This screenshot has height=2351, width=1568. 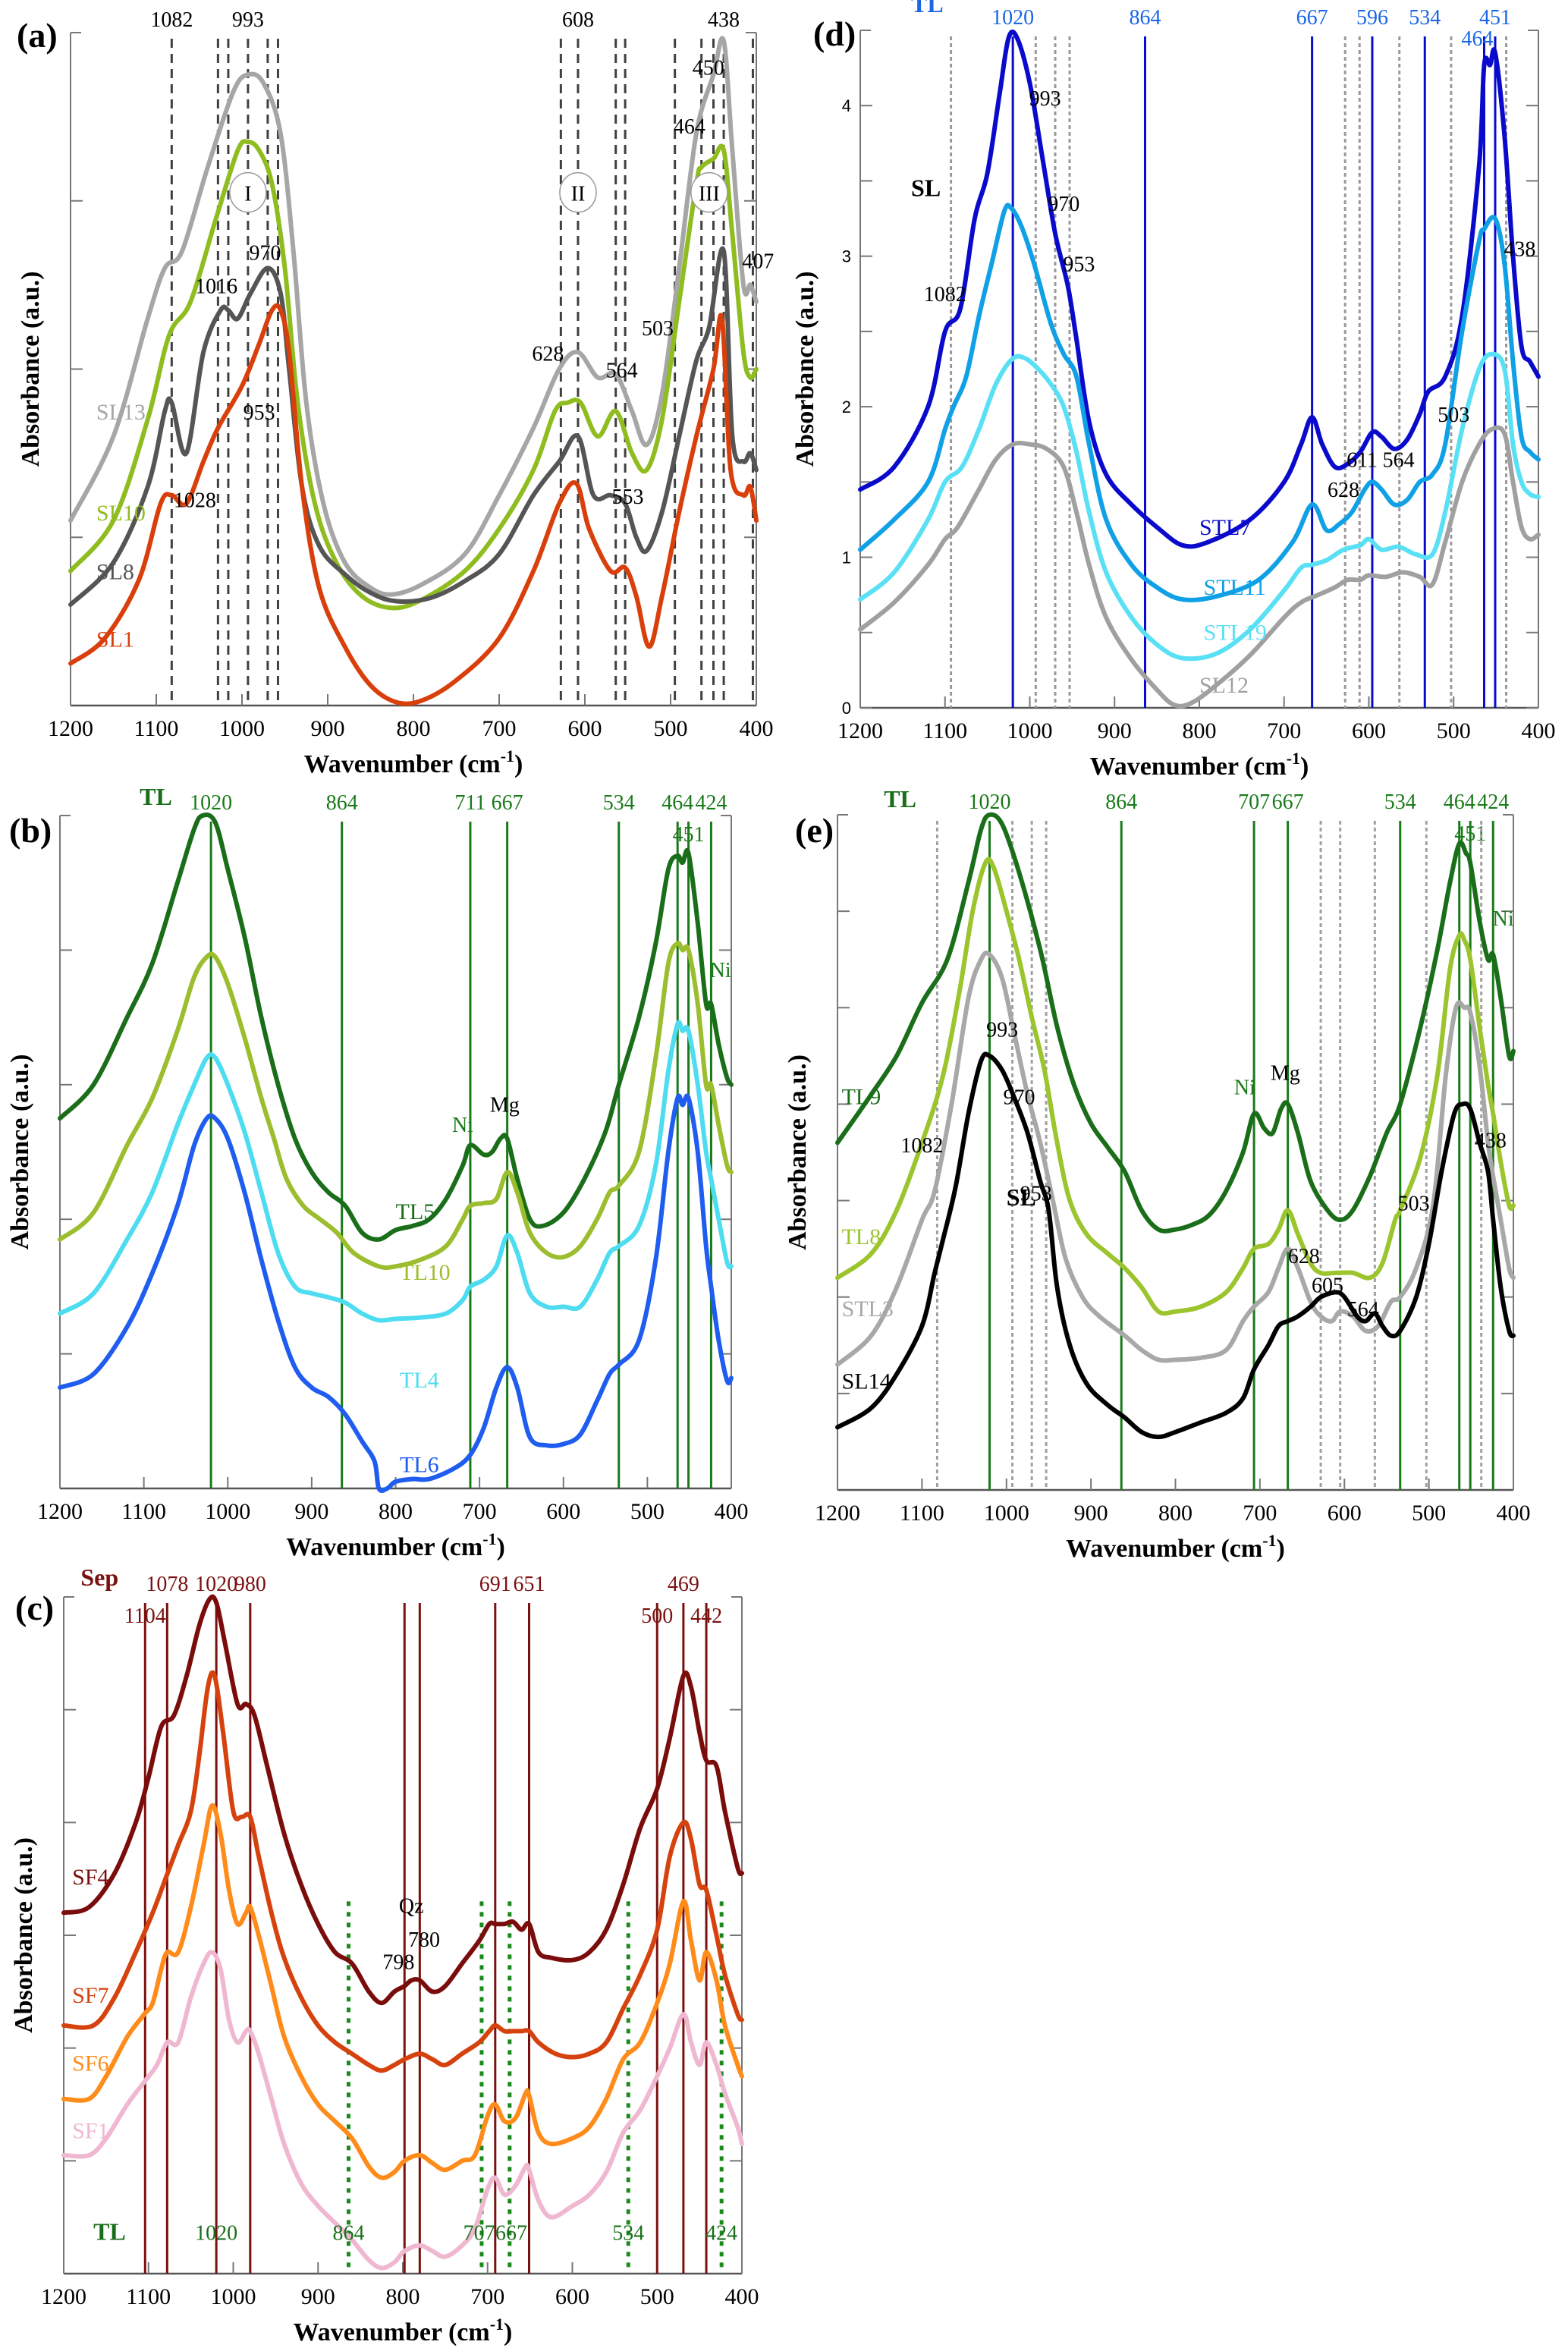 What do you see at coordinates (868, 1309) in the screenshot?
I see `series-label: STL3` at bounding box center [868, 1309].